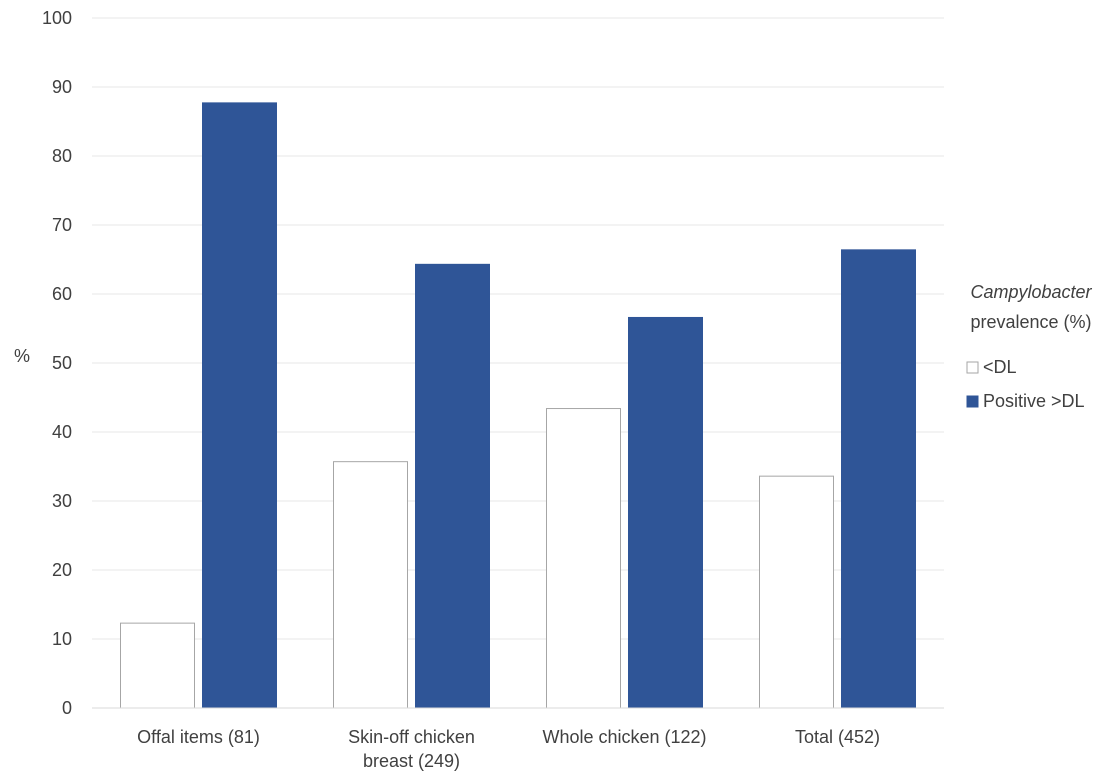  What do you see at coordinates (62, 432) in the screenshot?
I see `y-tick-label: 40` at bounding box center [62, 432].